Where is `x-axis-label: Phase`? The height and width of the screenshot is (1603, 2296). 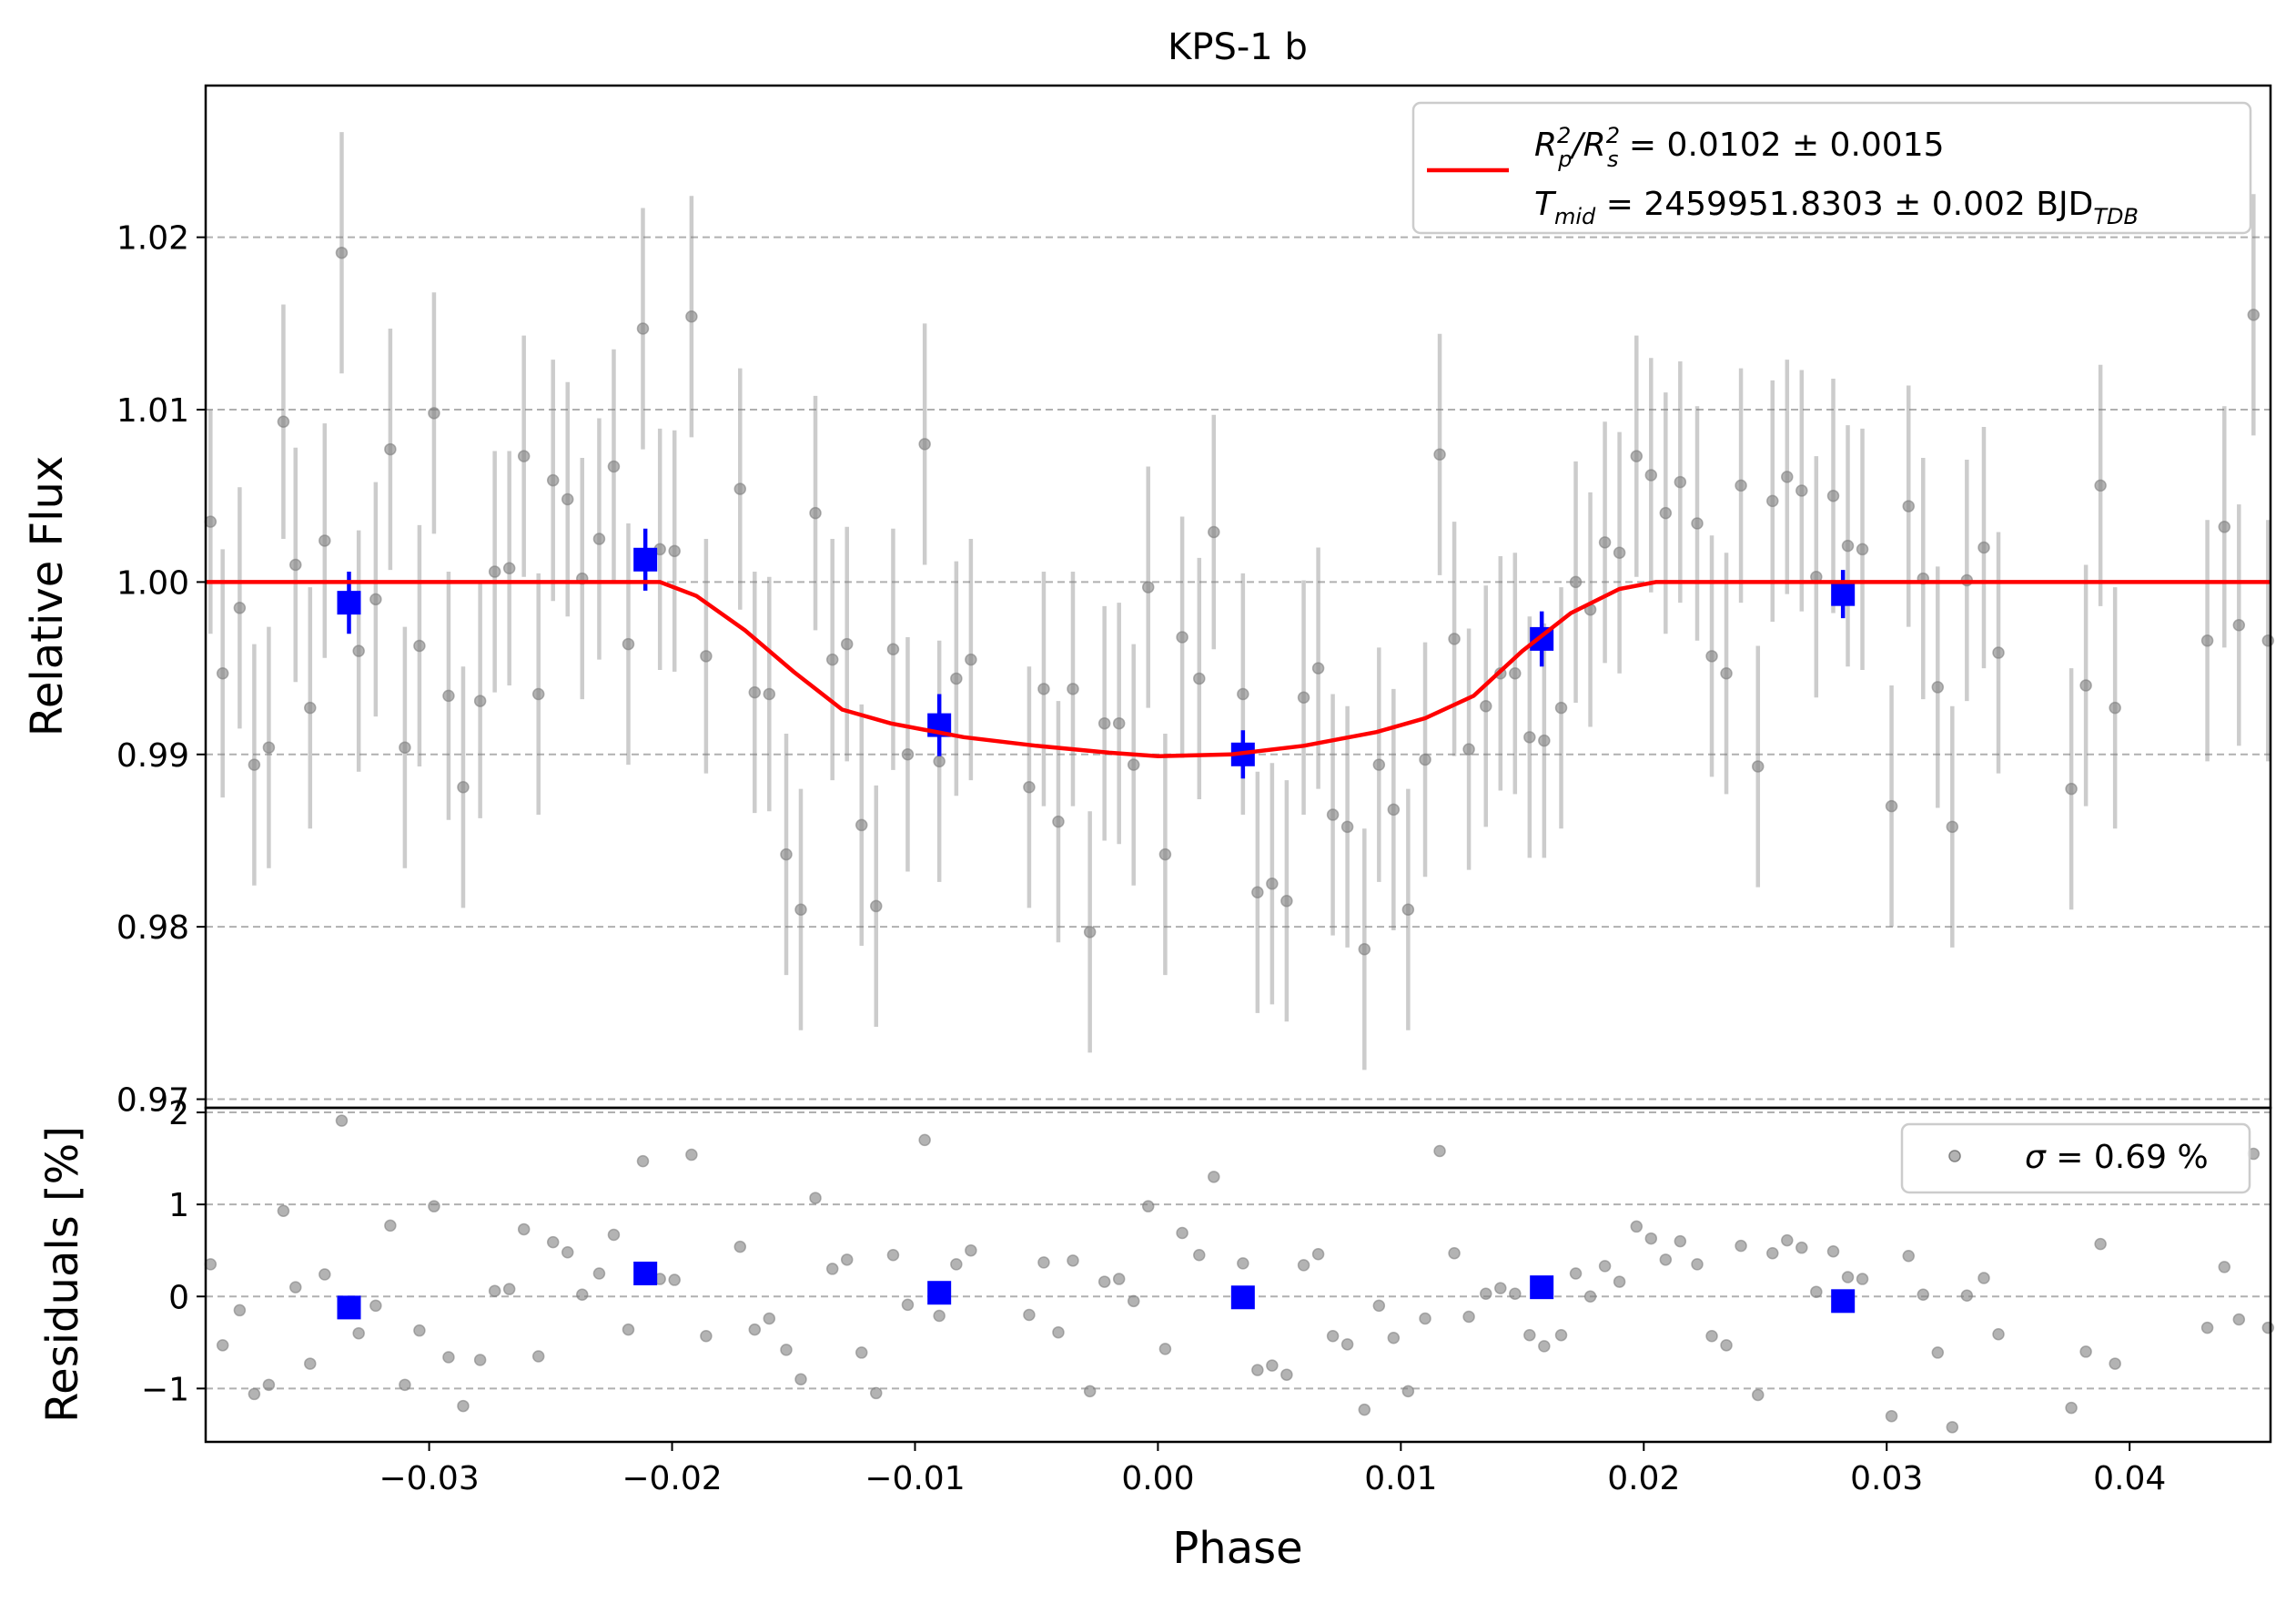
x-axis-label: Phase is located at coordinates (1237, 1548).